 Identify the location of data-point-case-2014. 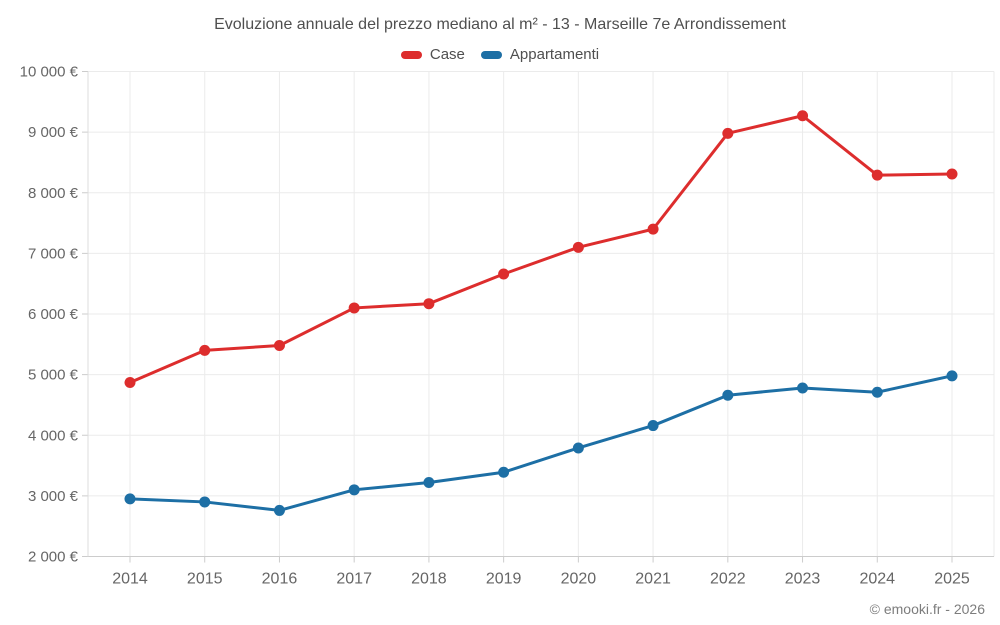
(130, 383).